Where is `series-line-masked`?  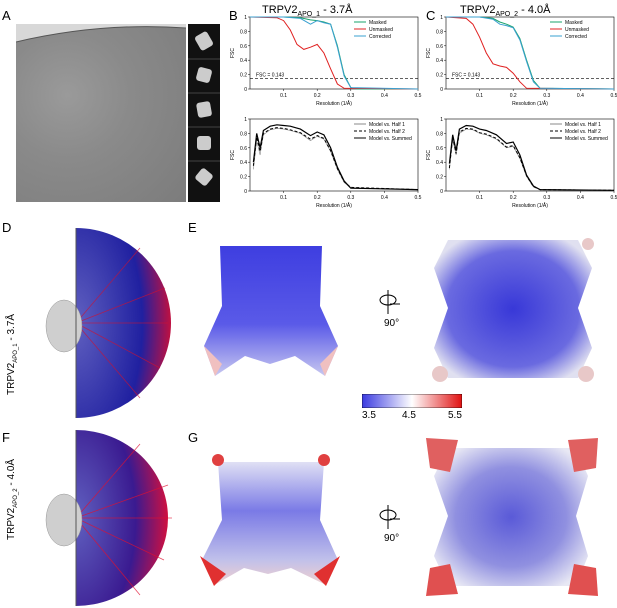 series-line-masked is located at coordinates (530, 53).